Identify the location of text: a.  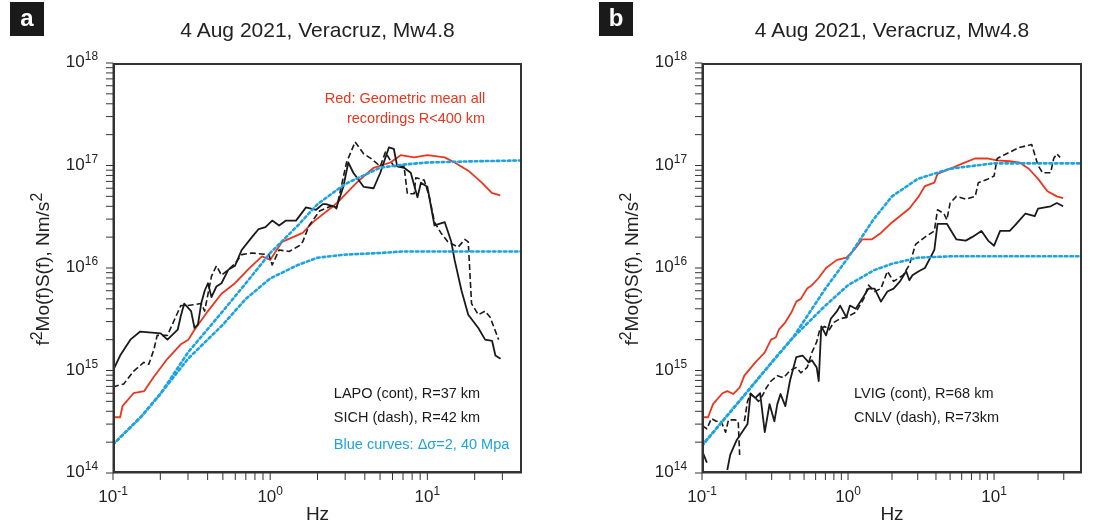
(27, 19).